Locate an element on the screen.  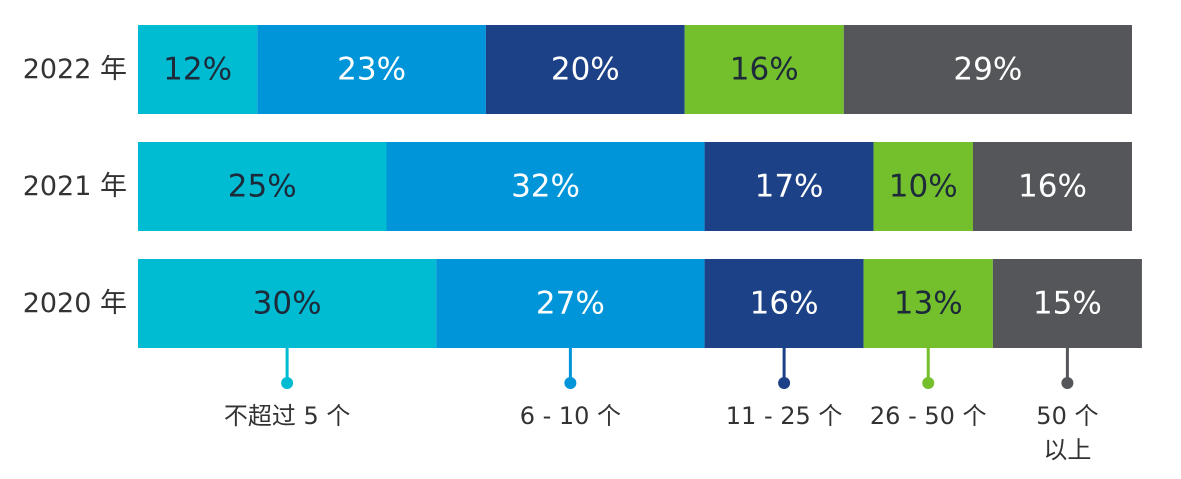
data-label: 20% is located at coordinates (585, 70).